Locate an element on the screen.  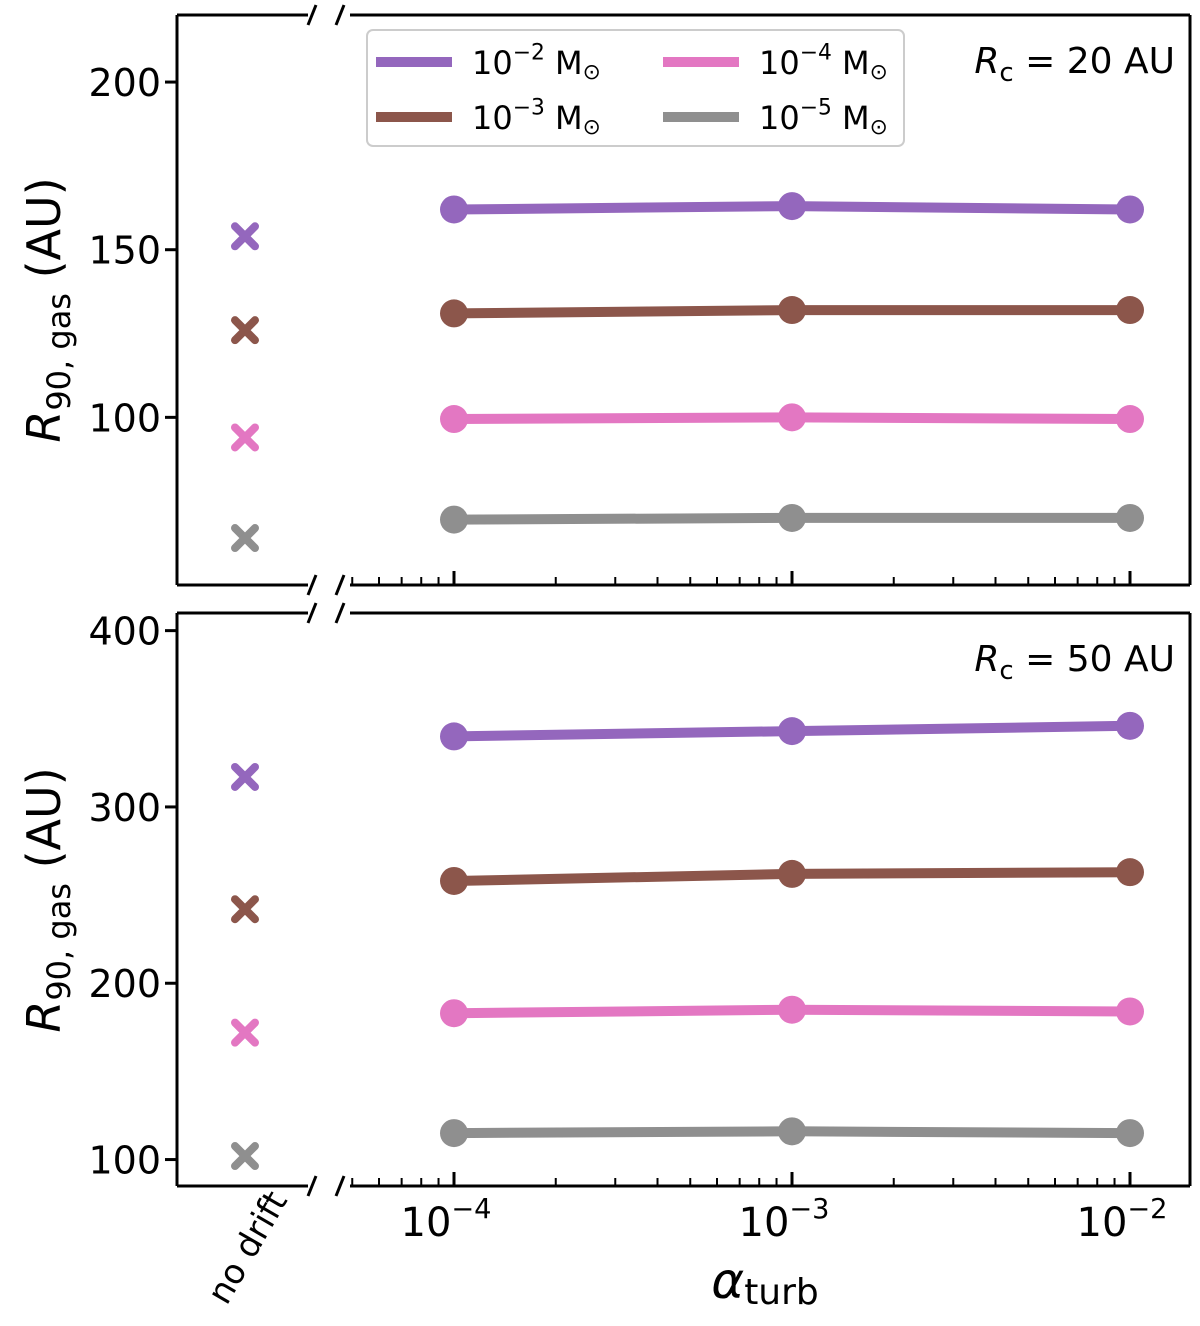
legend-box is located at coordinates (635, 88).